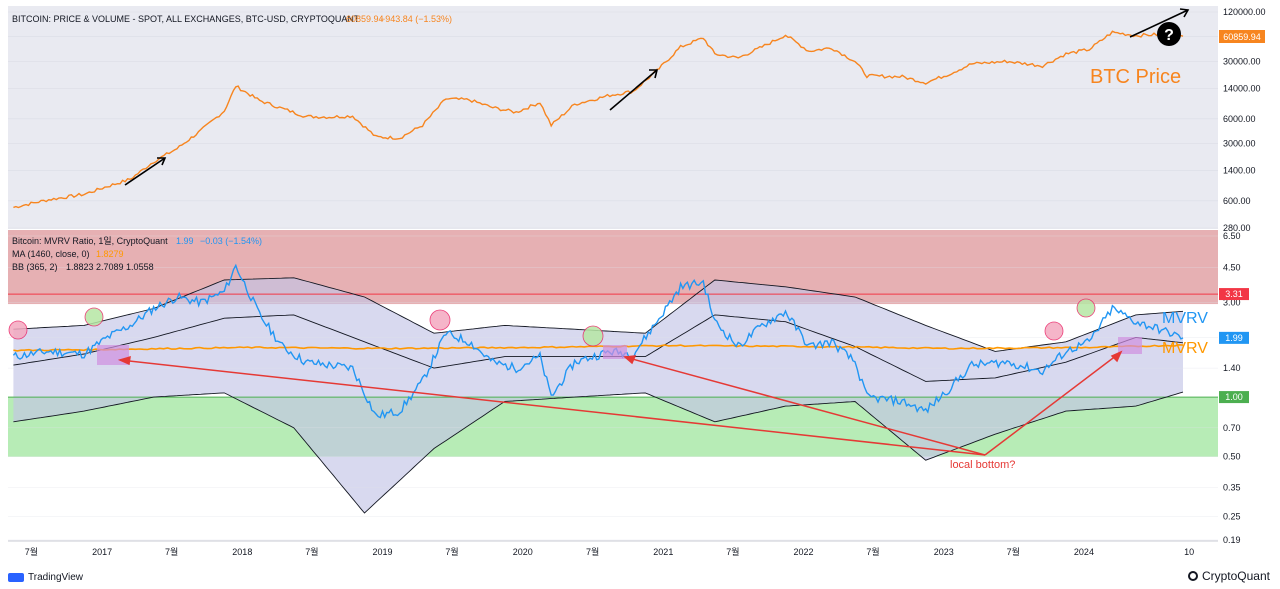 This screenshot has width=1280, height=589. Describe the element at coordinates (1235, 576) in the screenshot. I see `cryptoquant-label: CryptoQuant` at that location.